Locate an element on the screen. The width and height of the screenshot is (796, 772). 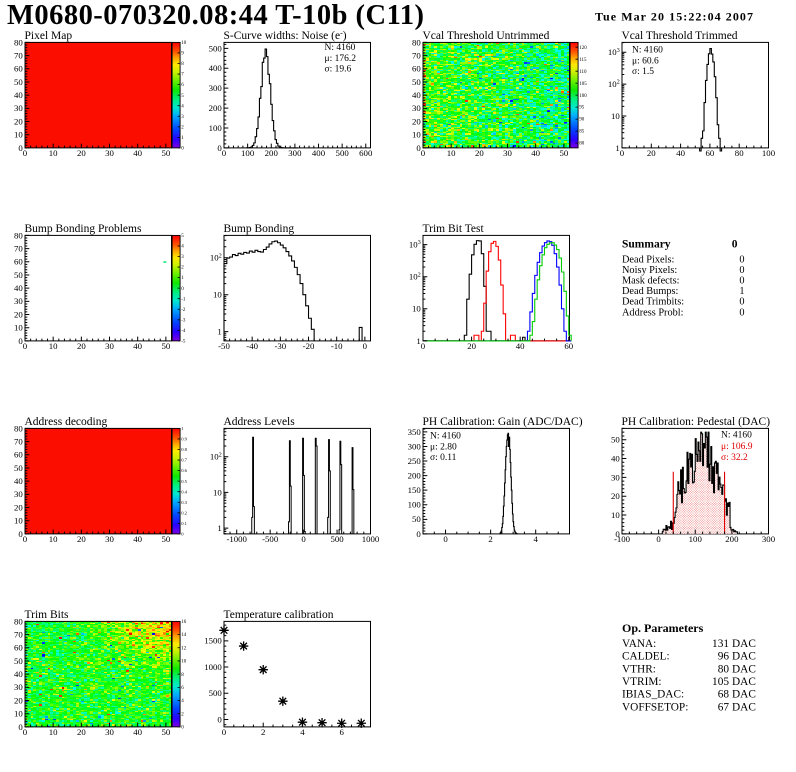
svg-text: -20 is located at coordinates (309, 346).